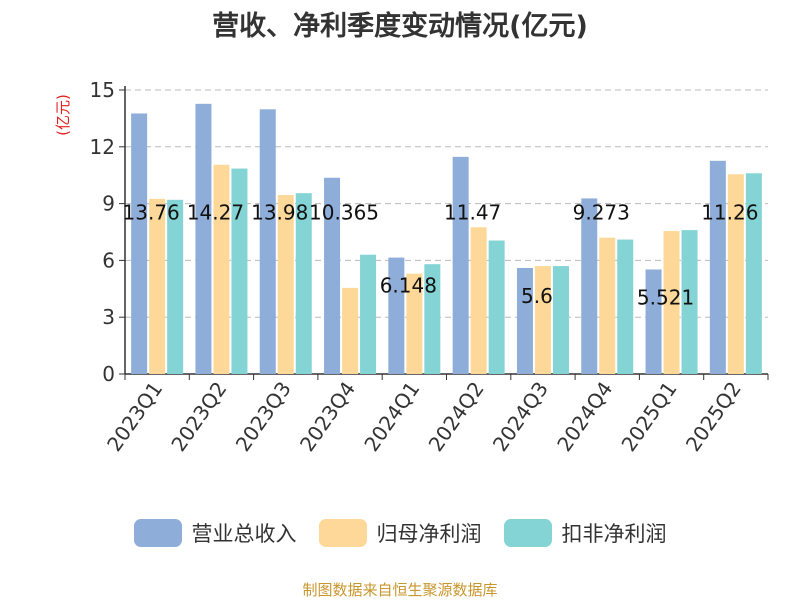 The width and height of the screenshot is (800, 600). I want to click on legend-swatch-deducted-profit, so click(527, 533).